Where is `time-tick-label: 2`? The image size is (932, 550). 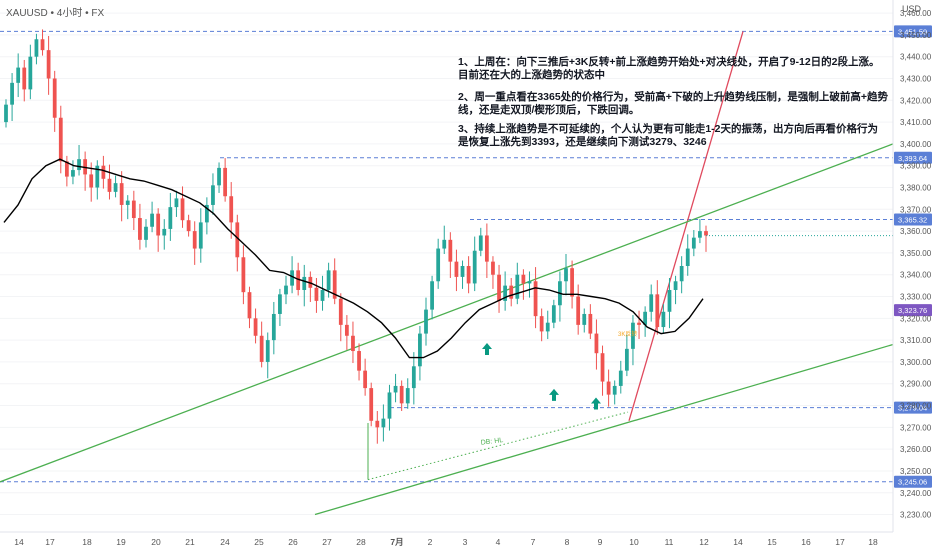 time-tick-label: 2 is located at coordinates (430, 542).